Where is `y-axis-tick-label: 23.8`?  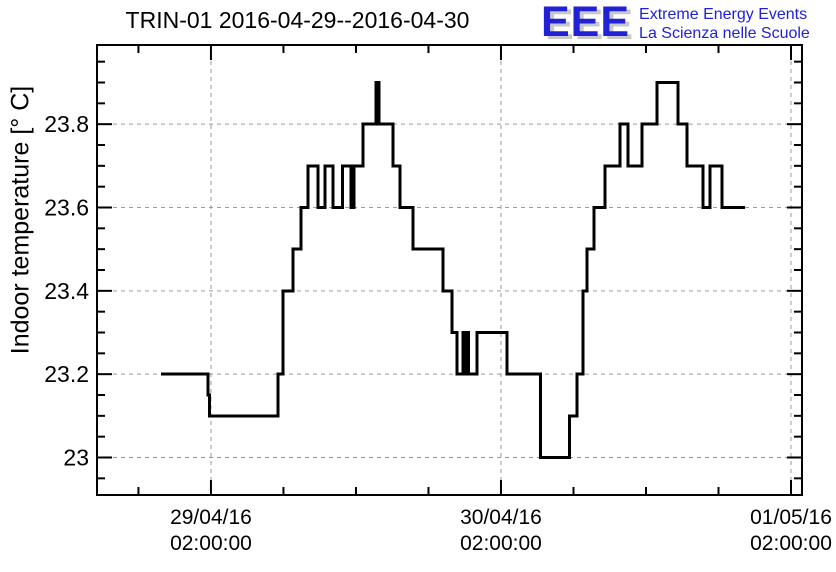
y-axis-tick-label: 23.8 is located at coordinates (66, 124).